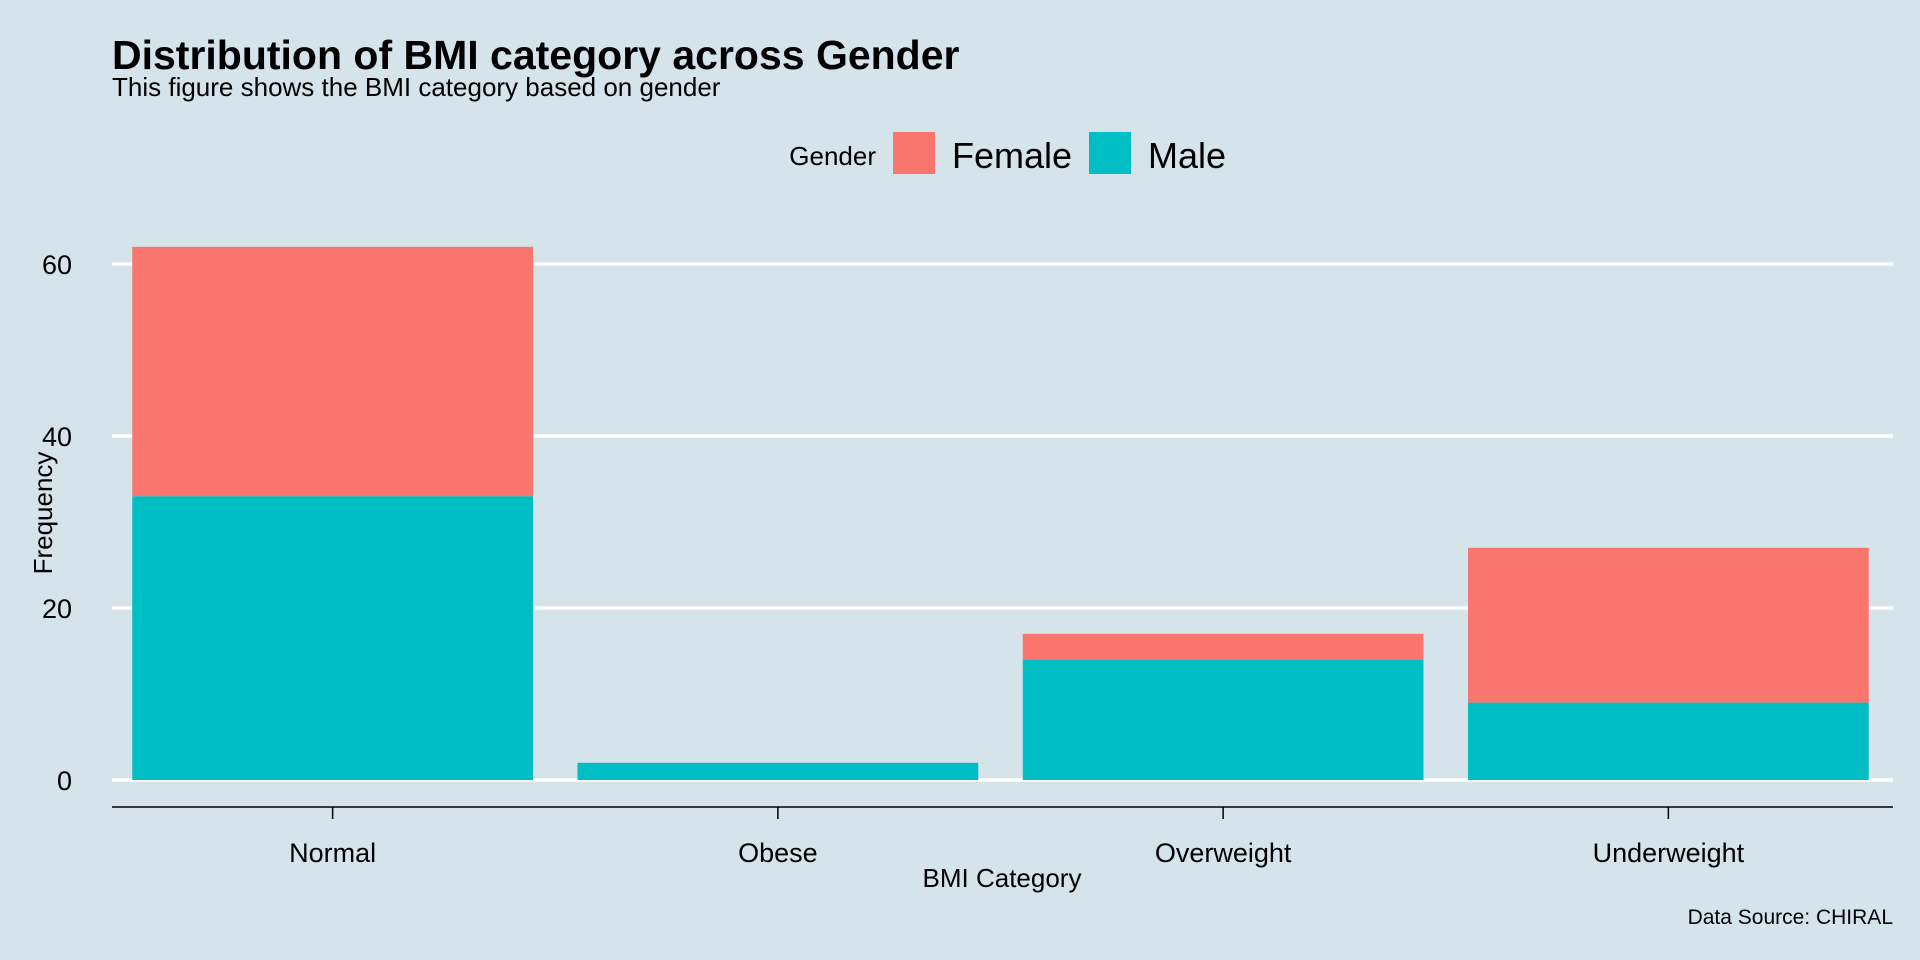  Describe the element at coordinates (1110, 153) in the screenshot. I see `legend-key-male` at that location.